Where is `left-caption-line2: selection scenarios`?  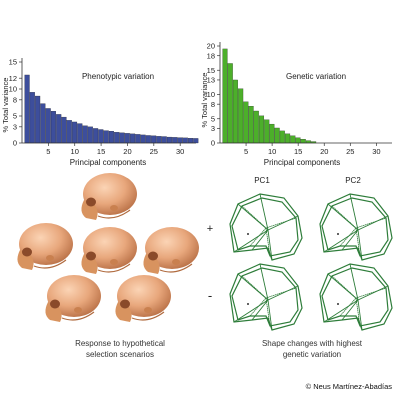
left-caption-line2: selection scenarios is located at coordinates (120, 354).